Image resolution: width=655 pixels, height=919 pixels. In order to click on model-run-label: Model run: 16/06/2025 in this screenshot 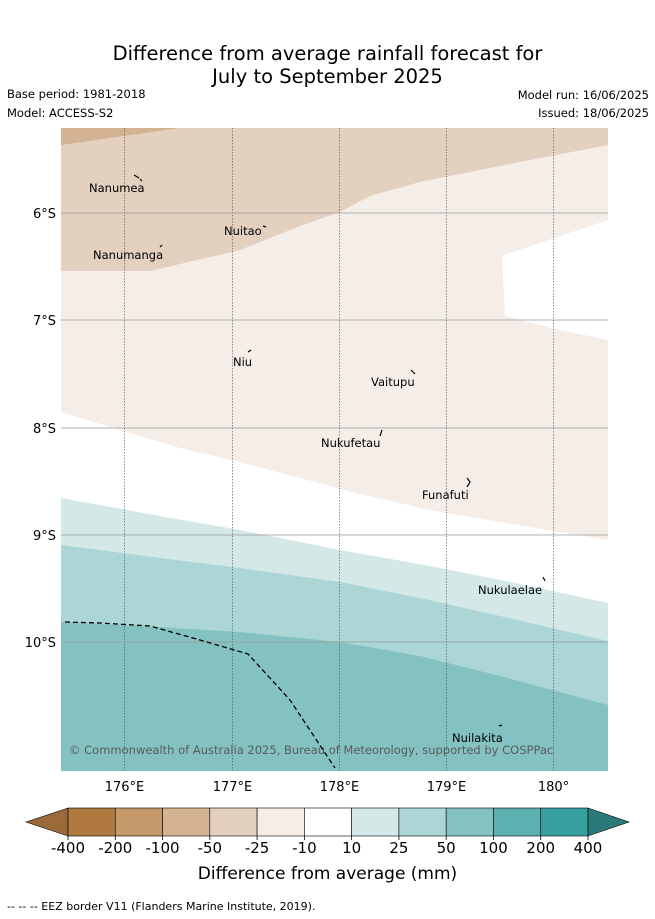, I will do `click(583, 95)`.